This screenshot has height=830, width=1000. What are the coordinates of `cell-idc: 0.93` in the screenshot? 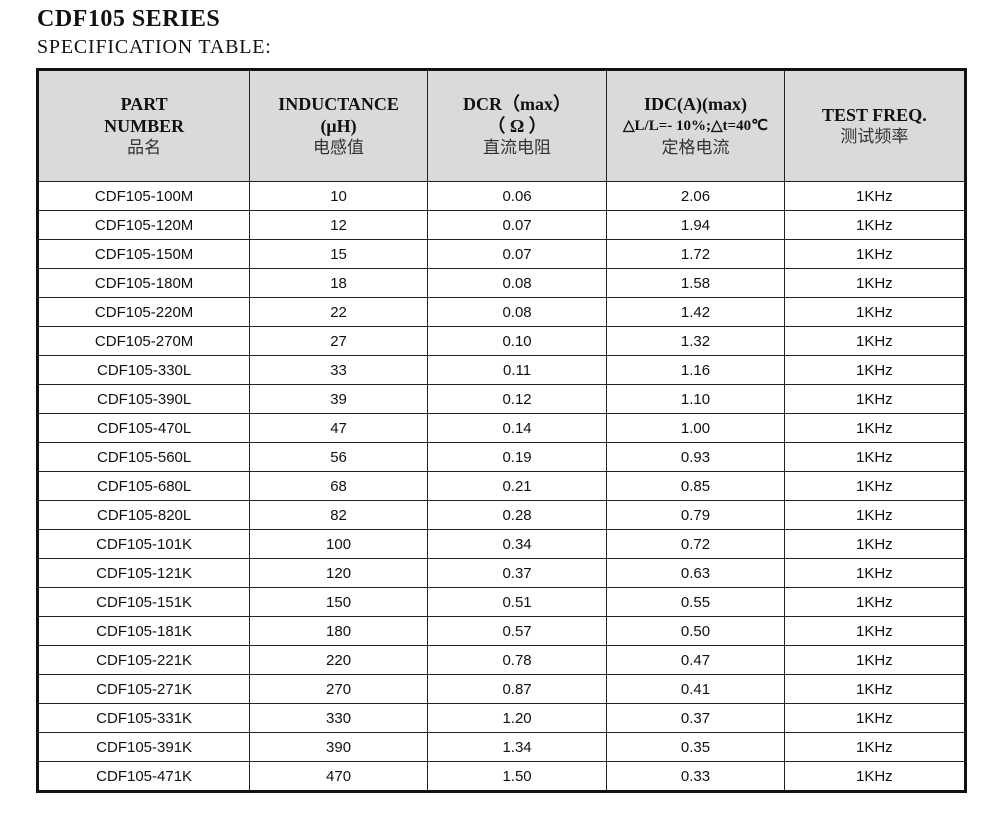 It's located at (695, 457).